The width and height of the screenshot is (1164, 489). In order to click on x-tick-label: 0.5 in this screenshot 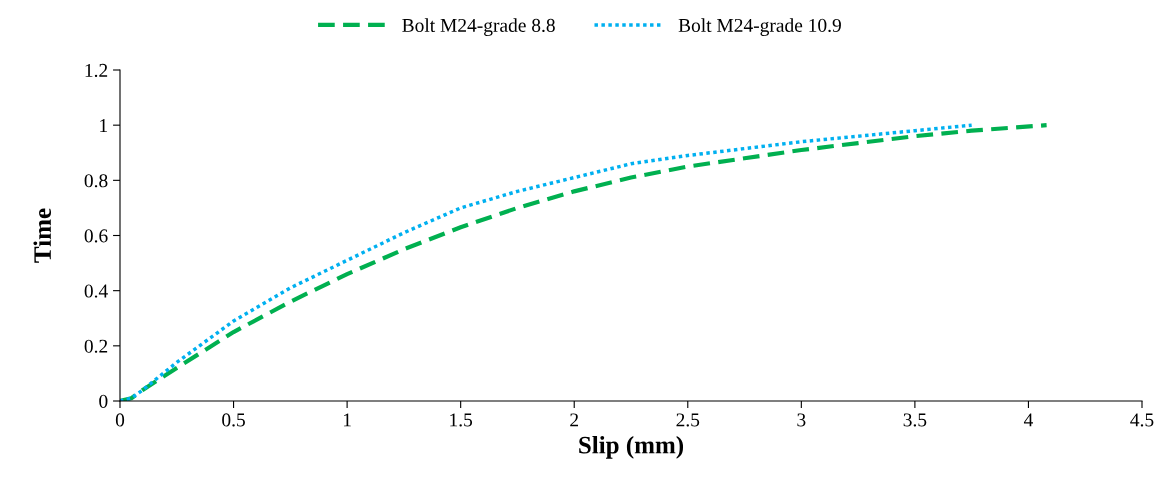, I will do `click(233, 420)`.